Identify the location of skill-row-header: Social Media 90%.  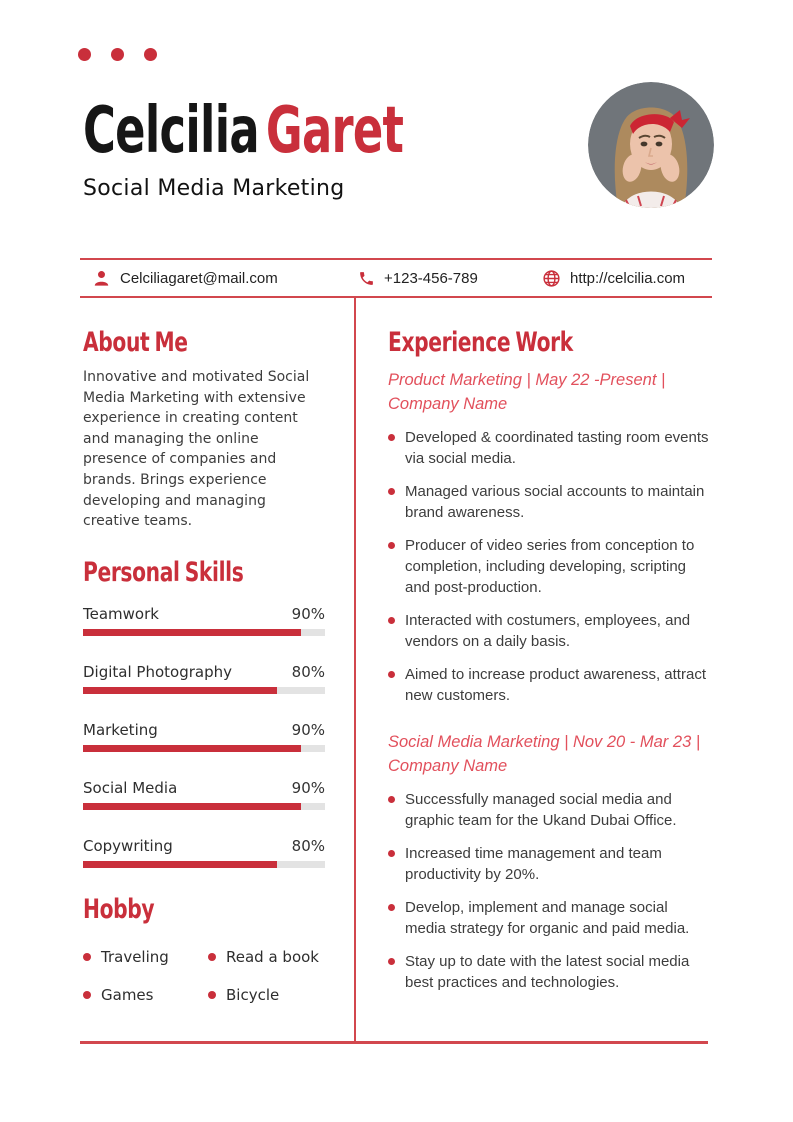
(204, 788).